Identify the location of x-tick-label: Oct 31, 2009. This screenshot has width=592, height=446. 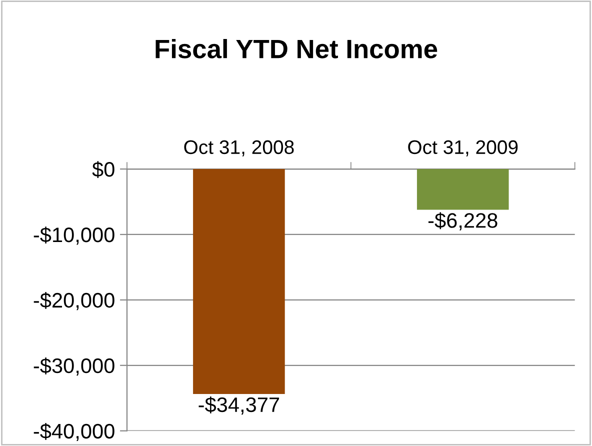
(463, 148).